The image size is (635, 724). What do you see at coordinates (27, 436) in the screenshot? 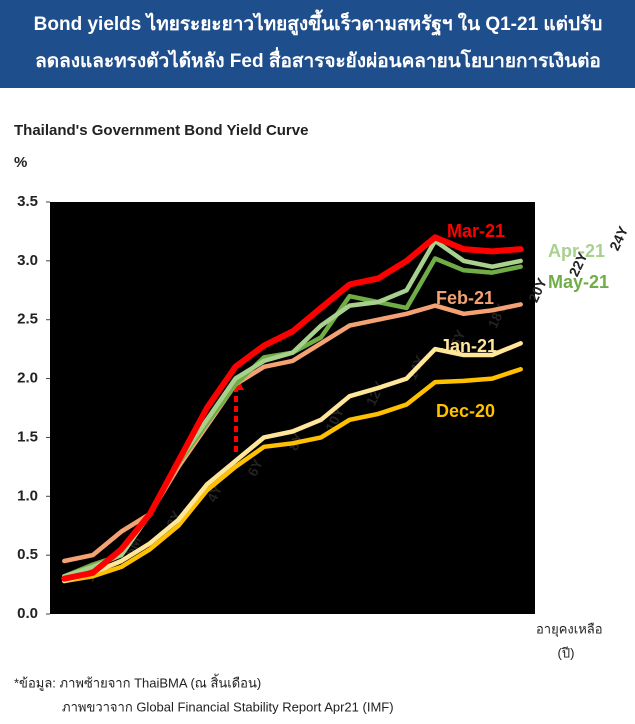
I see `y-tick-label: 1.5` at bounding box center [27, 436].